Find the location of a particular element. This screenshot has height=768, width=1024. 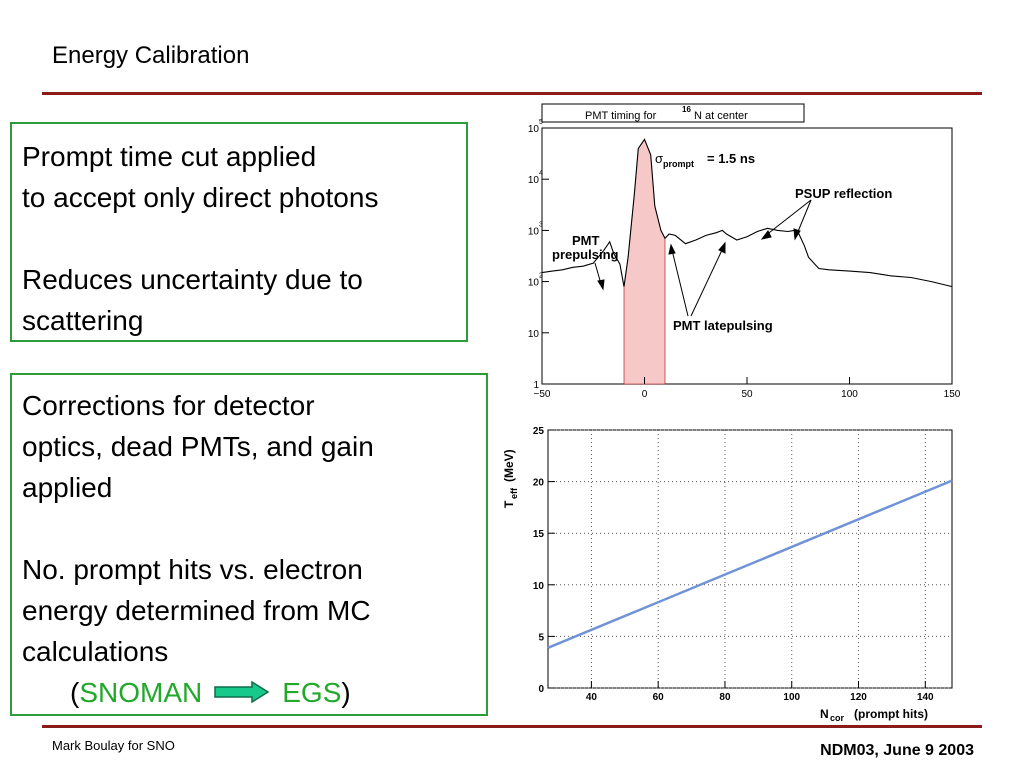

sigma-symbol: σ is located at coordinates (659, 158).